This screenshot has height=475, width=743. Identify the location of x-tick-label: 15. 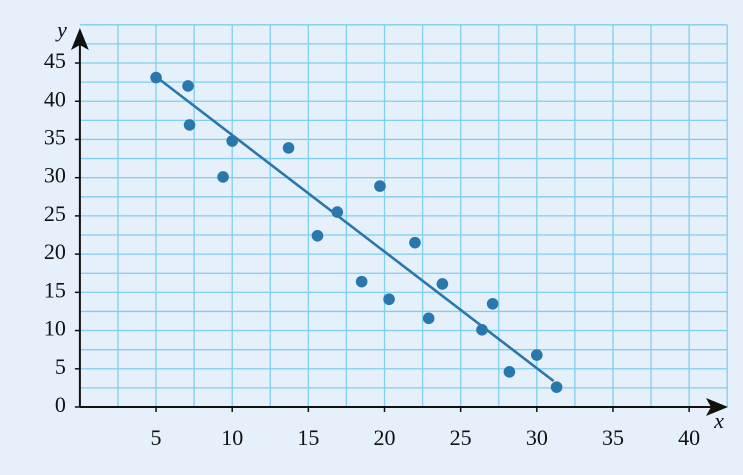
(308, 437).